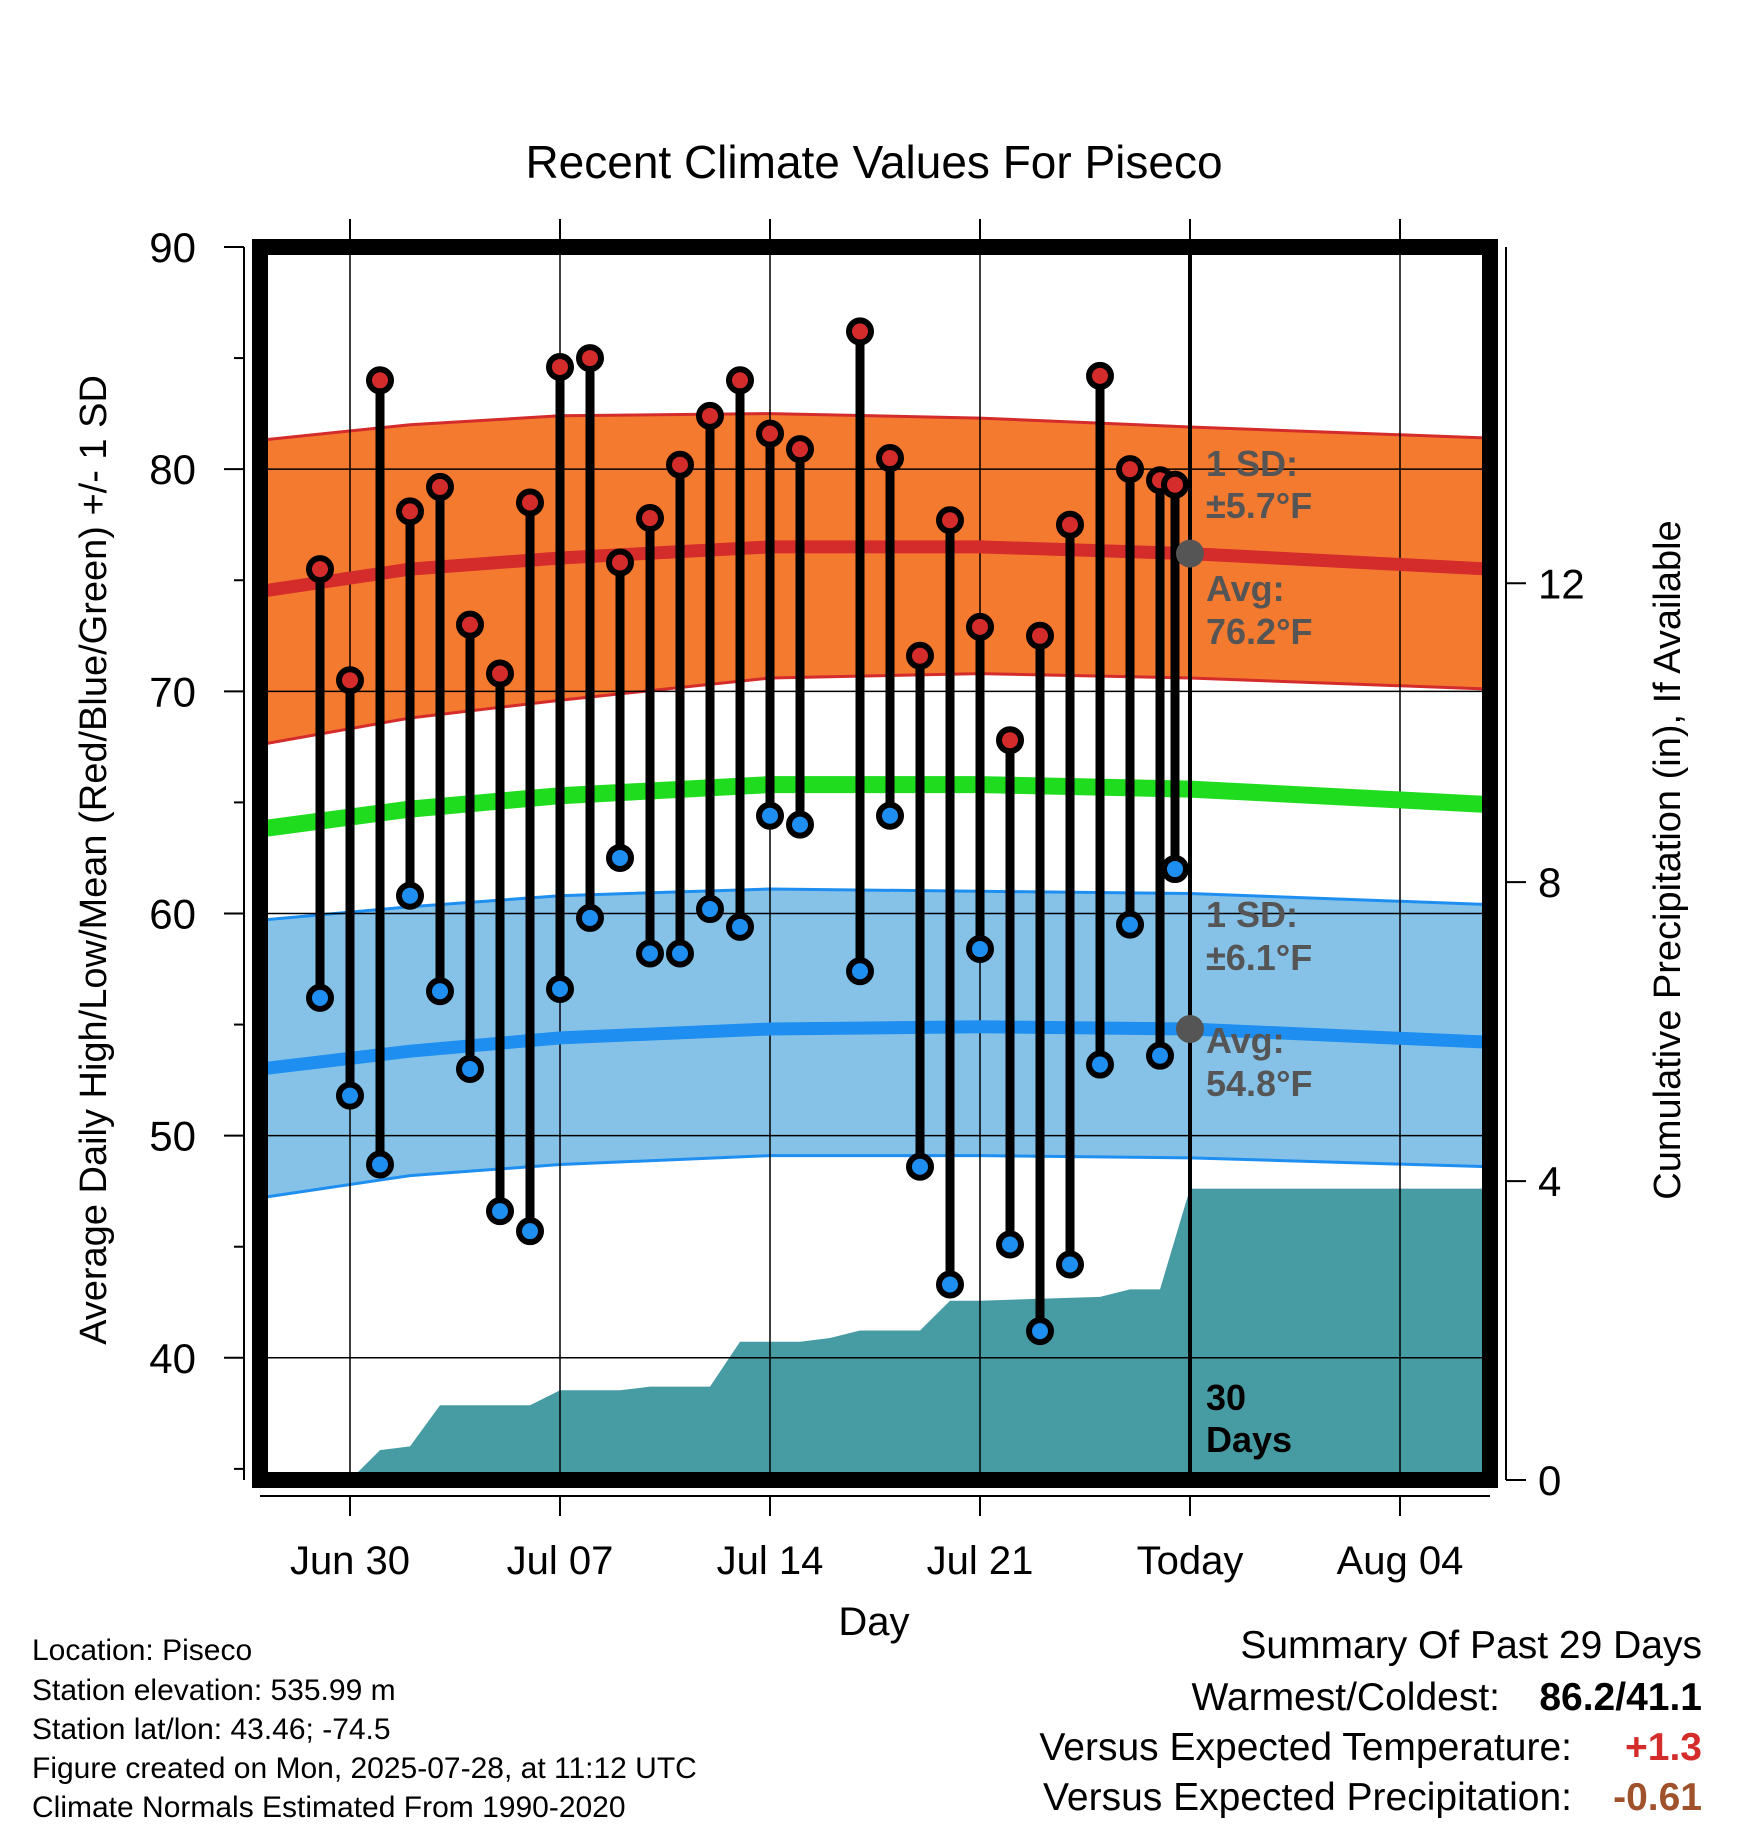  I want to click on today-low-avg-marker, so click(1190, 1029).